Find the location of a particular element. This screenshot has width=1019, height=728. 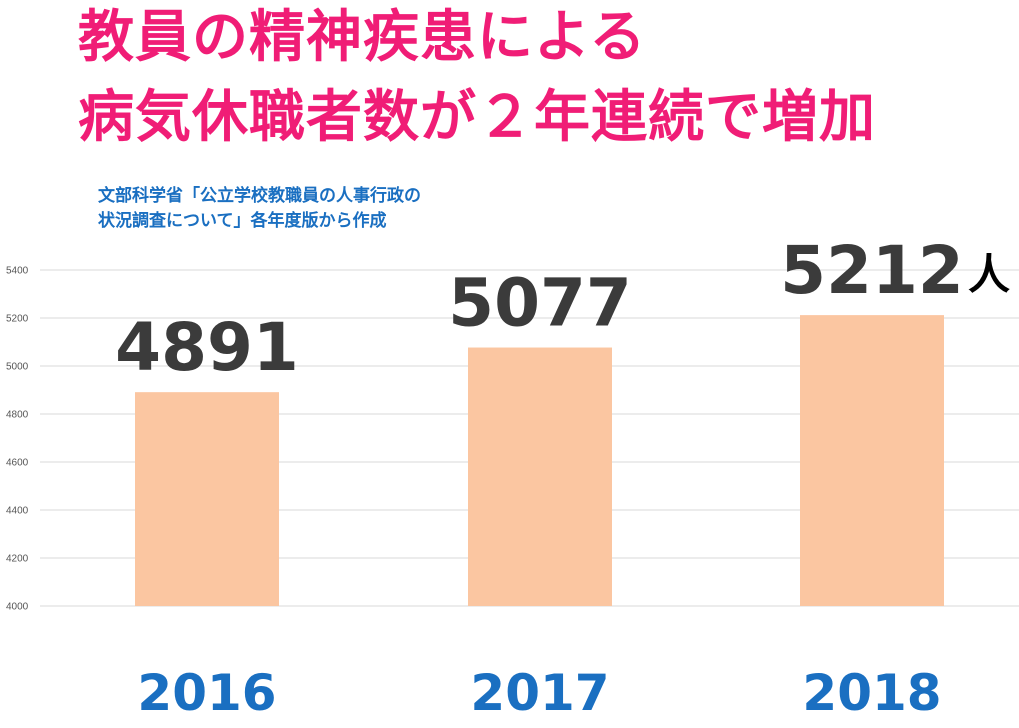

y-tick-label: 4400 is located at coordinates (17, 511).